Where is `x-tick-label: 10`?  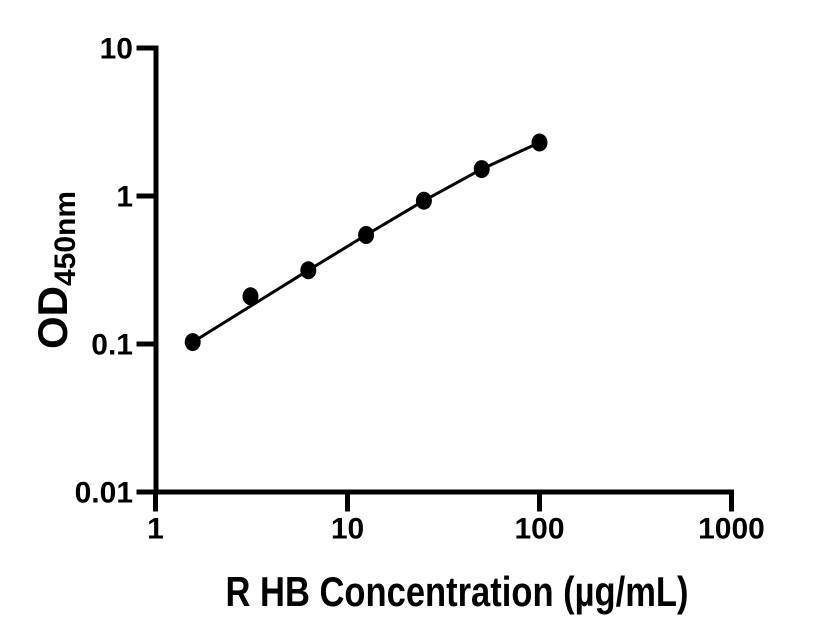 x-tick-label: 10 is located at coordinates (347, 529).